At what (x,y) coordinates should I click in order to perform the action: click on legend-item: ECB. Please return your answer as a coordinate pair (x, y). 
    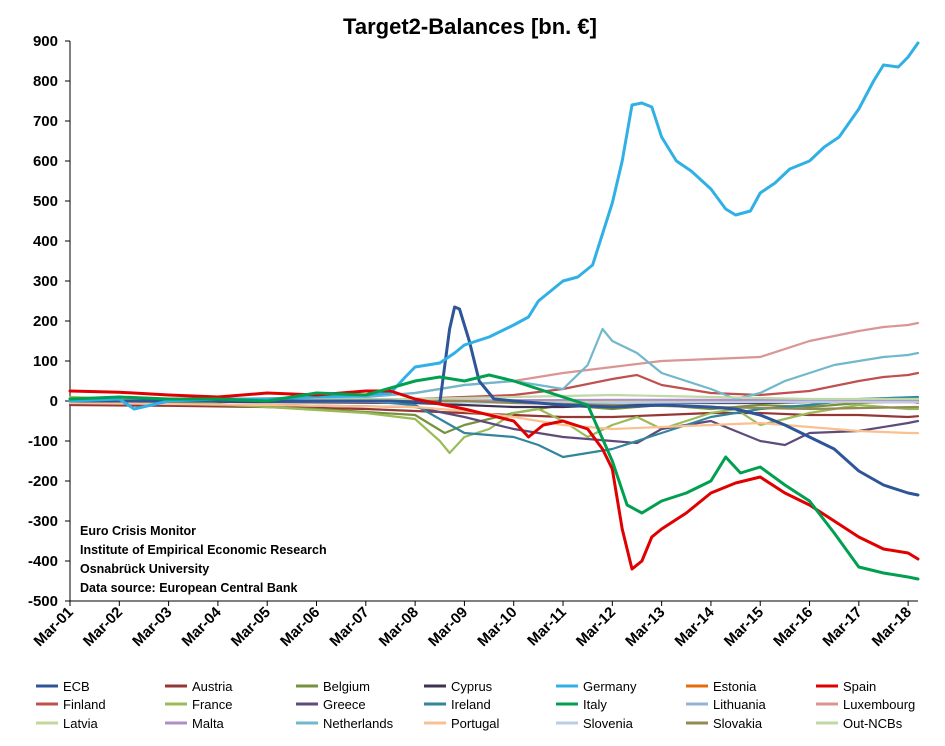
    Looking at the image, I should click on (63, 686).